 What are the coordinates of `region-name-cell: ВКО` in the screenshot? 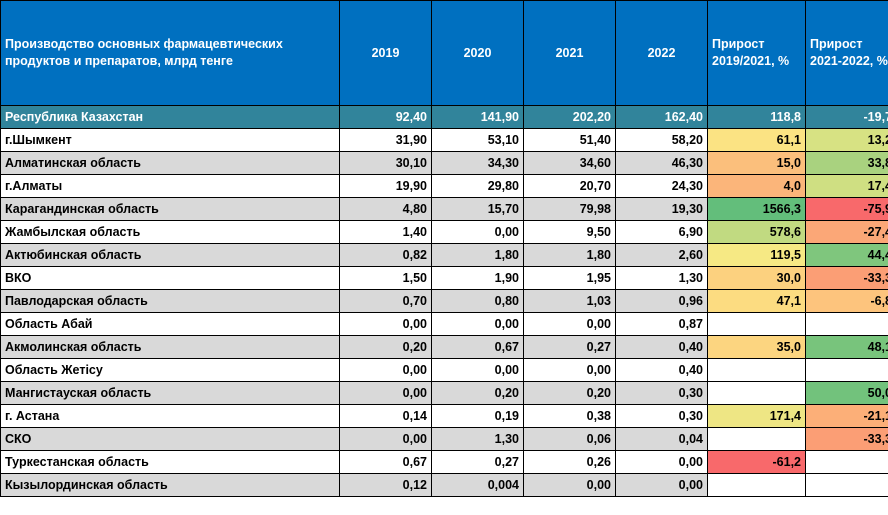 It's located at (170, 278).